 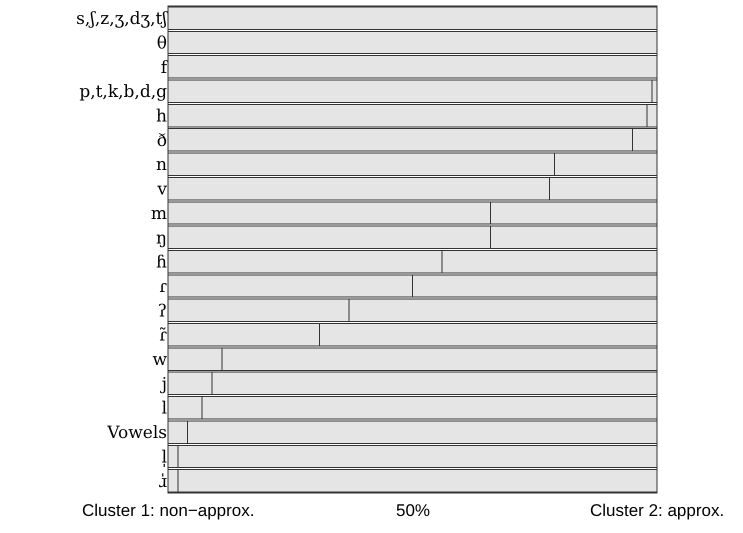 I want to click on y-tick-label: ŋ, so click(x=161, y=238).